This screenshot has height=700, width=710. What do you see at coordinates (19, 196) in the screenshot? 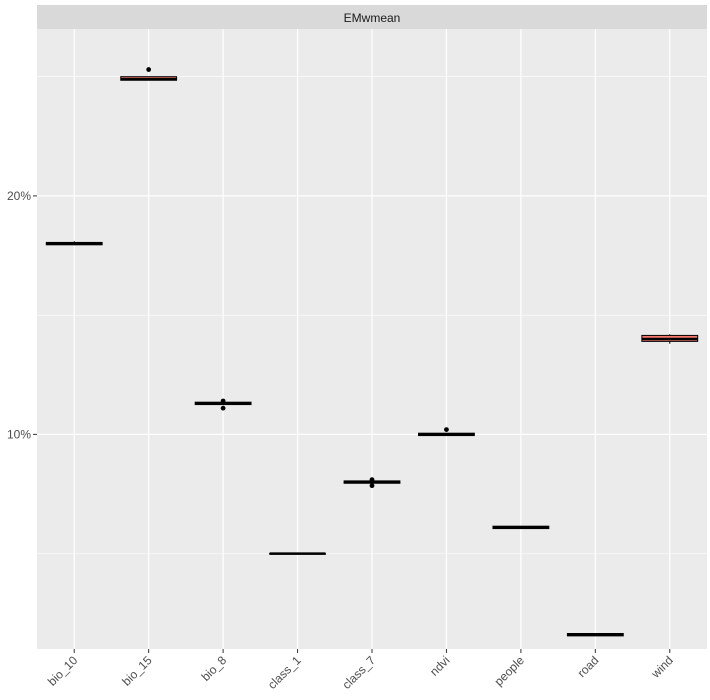
I see `y-tick-label: 20%` at bounding box center [19, 196].